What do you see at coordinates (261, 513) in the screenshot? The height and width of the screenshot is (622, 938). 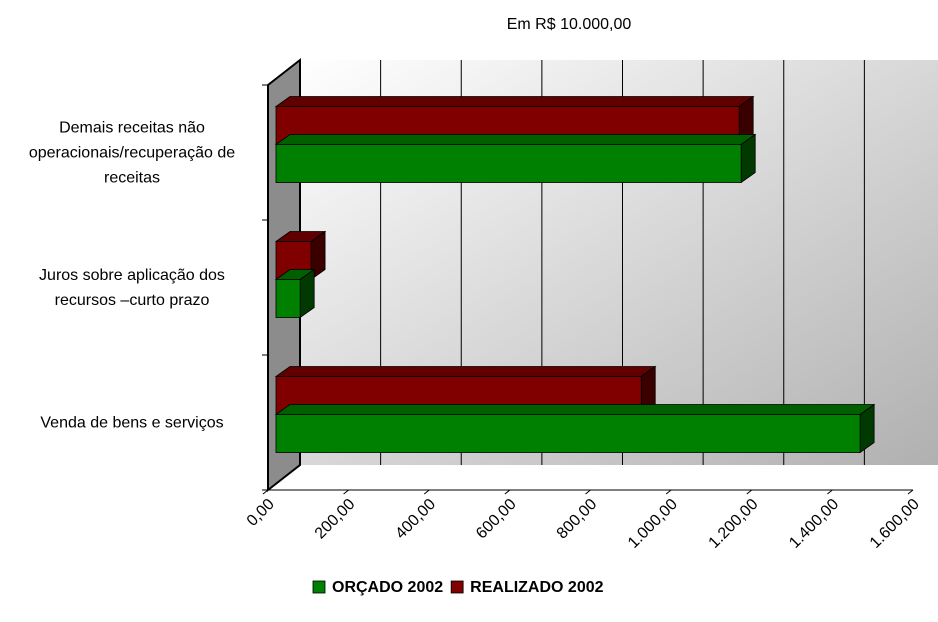 I see `x-tick-label: 0,00` at bounding box center [261, 513].